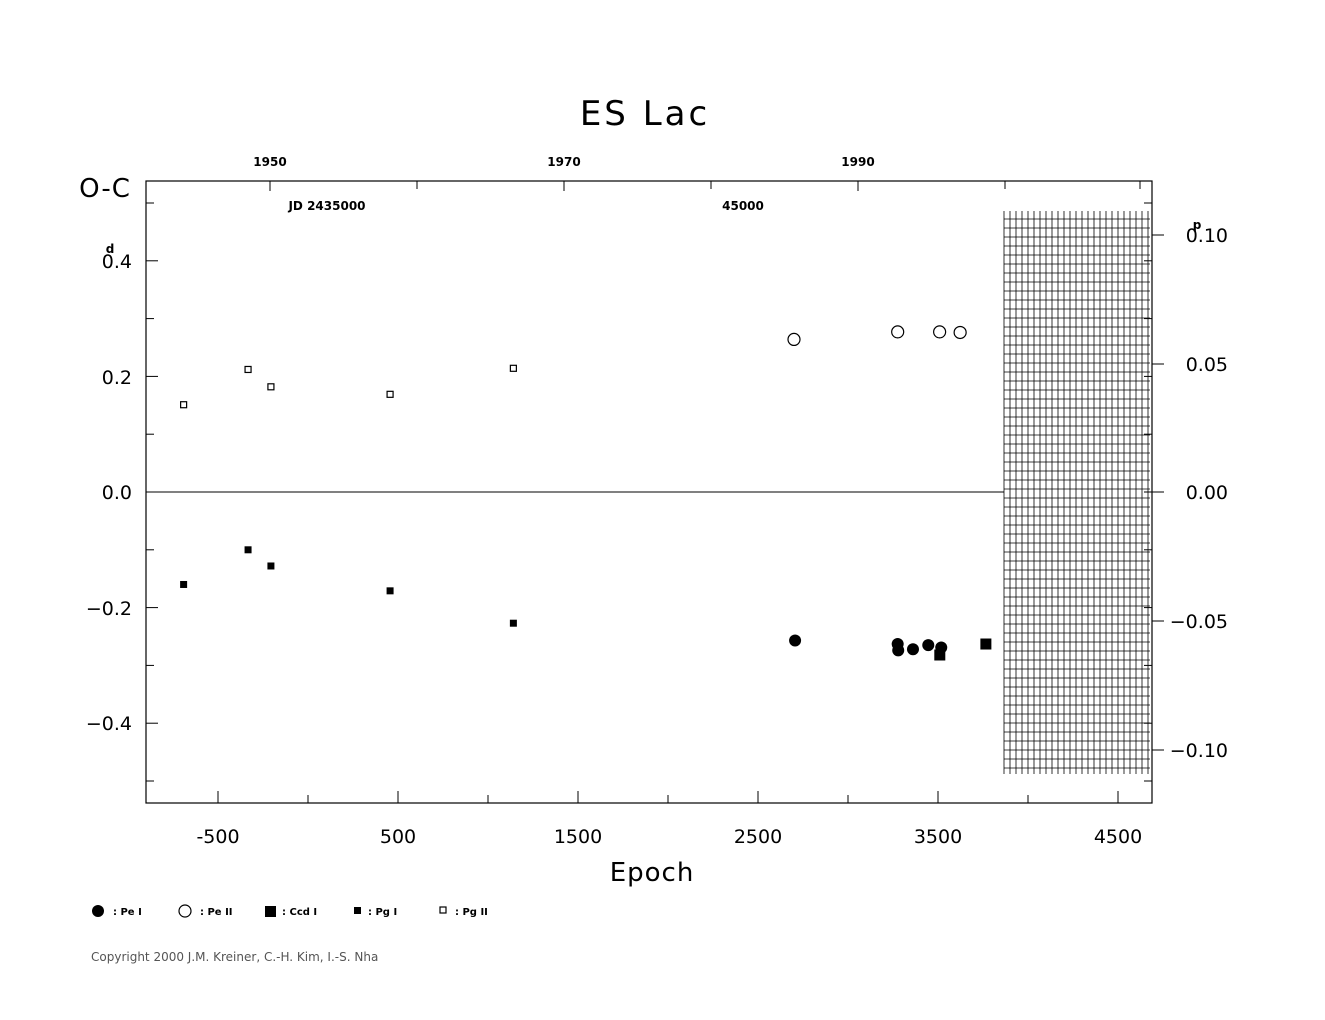 This screenshot has width=1325, height=1020. I want to click on x-tick-label: 4500, so click(1118, 837).